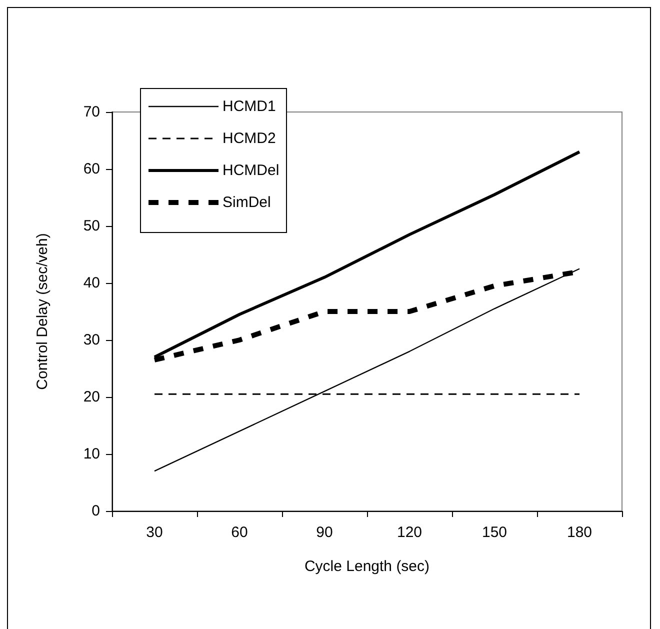 Image resolution: width=660 pixels, height=629 pixels. I want to click on y-tick-label: 0, so click(96, 511).